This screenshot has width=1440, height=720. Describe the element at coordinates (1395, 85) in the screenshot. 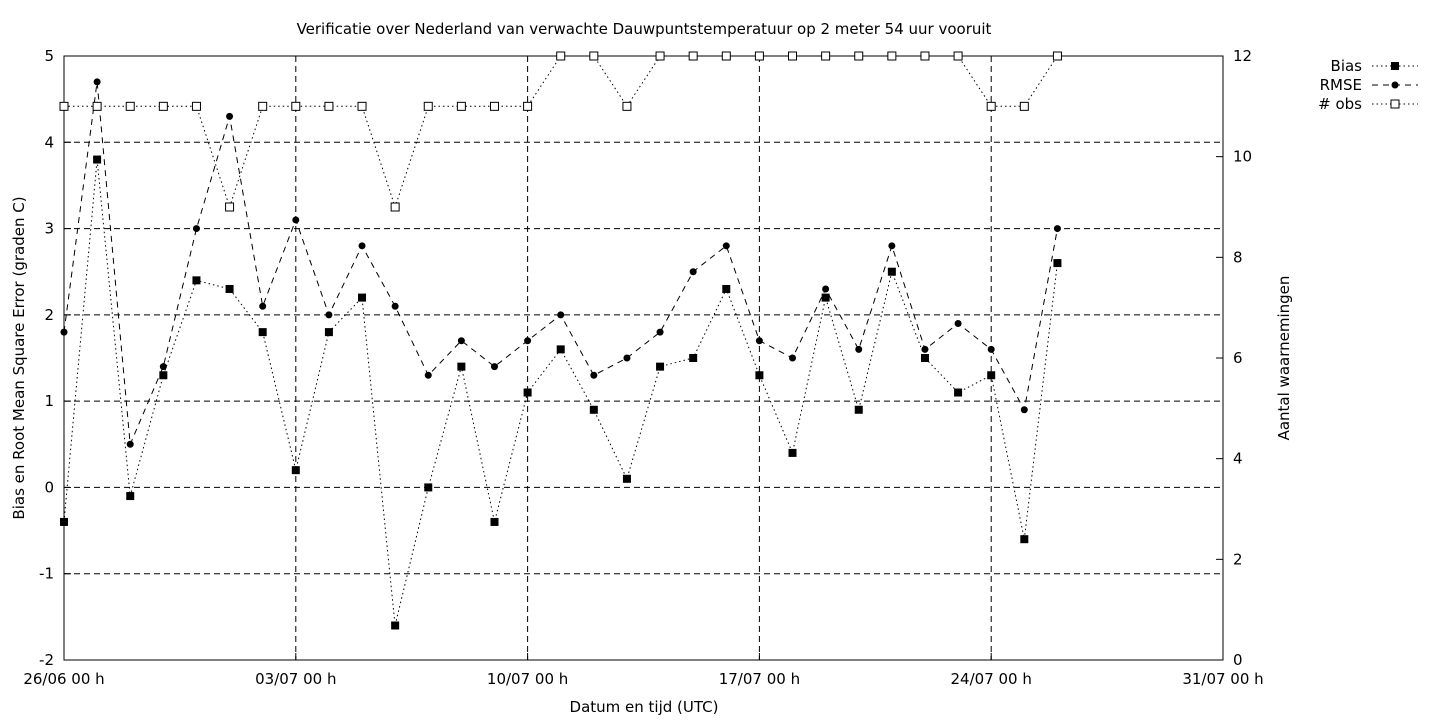

I see `legend-marker-rmse` at that location.